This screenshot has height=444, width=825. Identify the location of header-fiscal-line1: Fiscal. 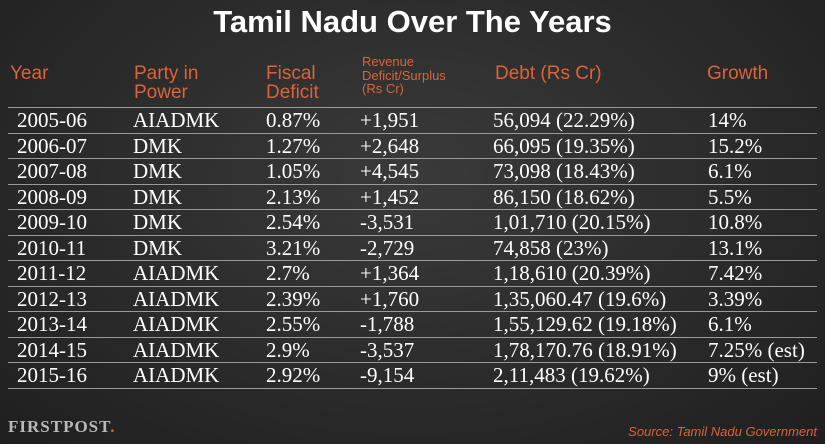
(291, 73).